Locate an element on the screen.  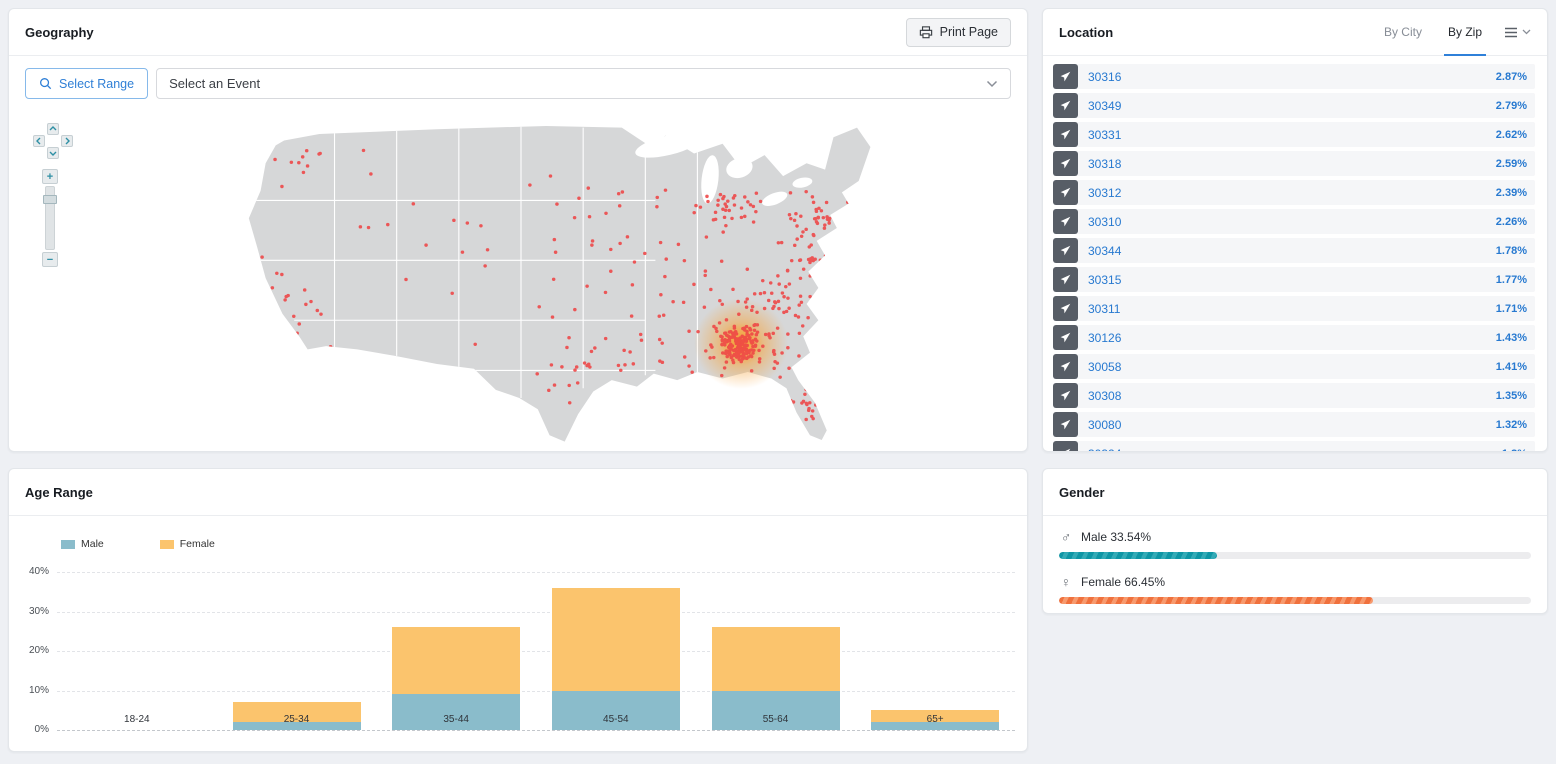
female-legend-label: Female is located at coordinates (197, 544).